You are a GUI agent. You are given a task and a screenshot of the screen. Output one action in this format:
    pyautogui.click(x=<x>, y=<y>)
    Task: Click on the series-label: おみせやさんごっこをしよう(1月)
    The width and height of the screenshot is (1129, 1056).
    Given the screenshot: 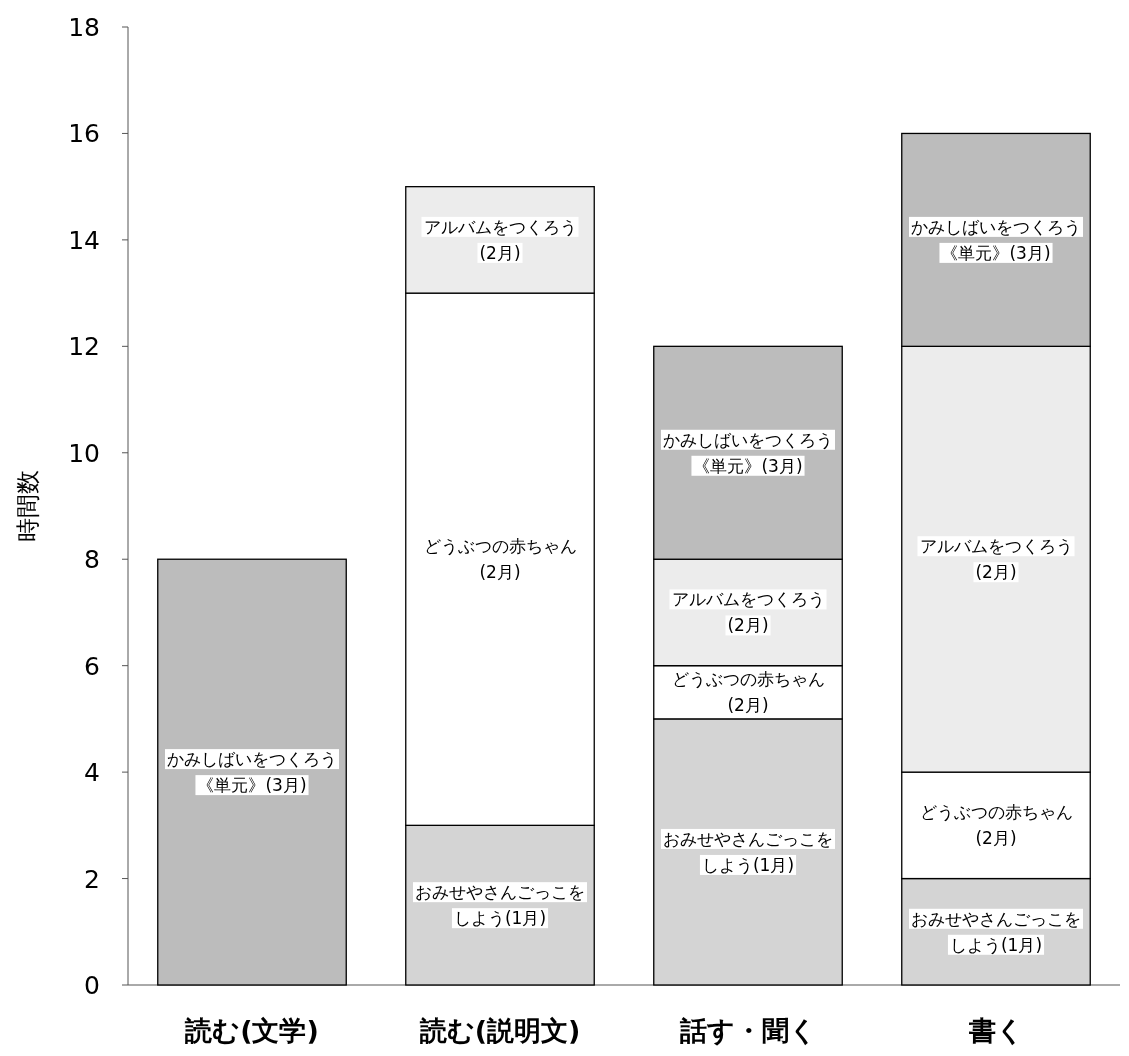 What is the action you would take?
    pyautogui.click(x=500, y=905)
    